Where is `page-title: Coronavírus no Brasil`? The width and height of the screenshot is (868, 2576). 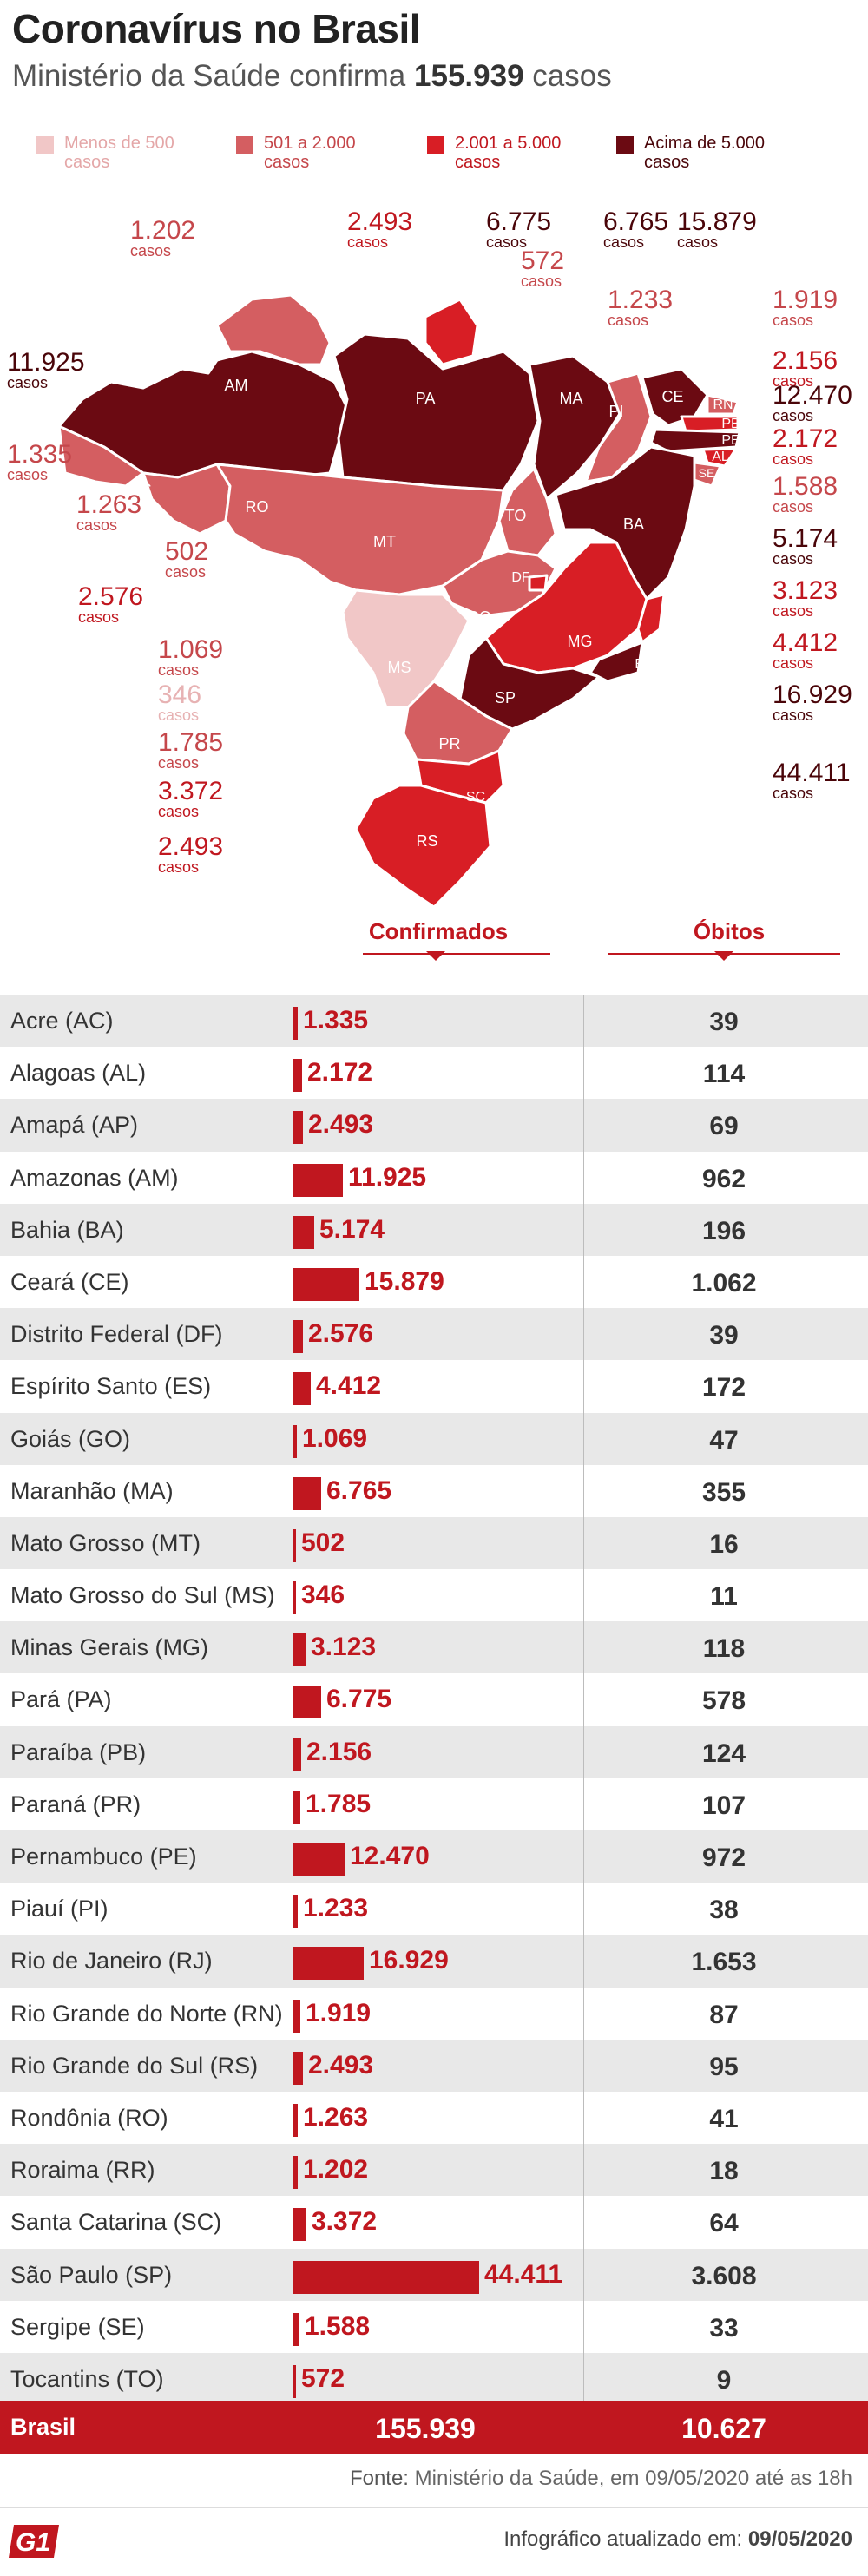
page-title: Coronavírus no Brasil is located at coordinates (216, 29).